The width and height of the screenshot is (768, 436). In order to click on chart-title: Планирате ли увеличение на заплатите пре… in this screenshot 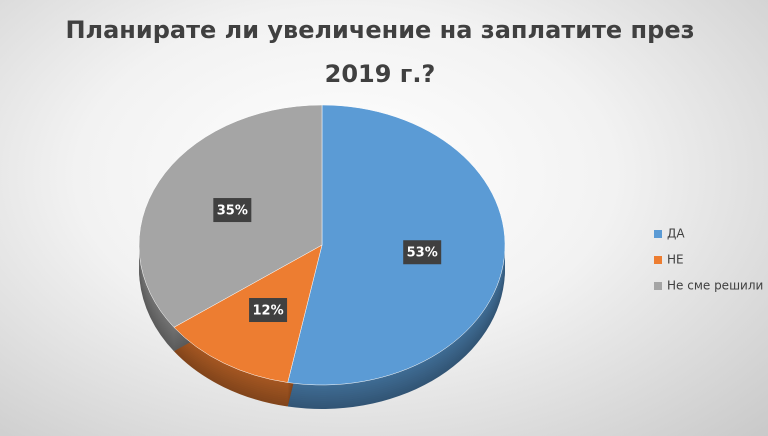, I will do `click(380, 52)`.